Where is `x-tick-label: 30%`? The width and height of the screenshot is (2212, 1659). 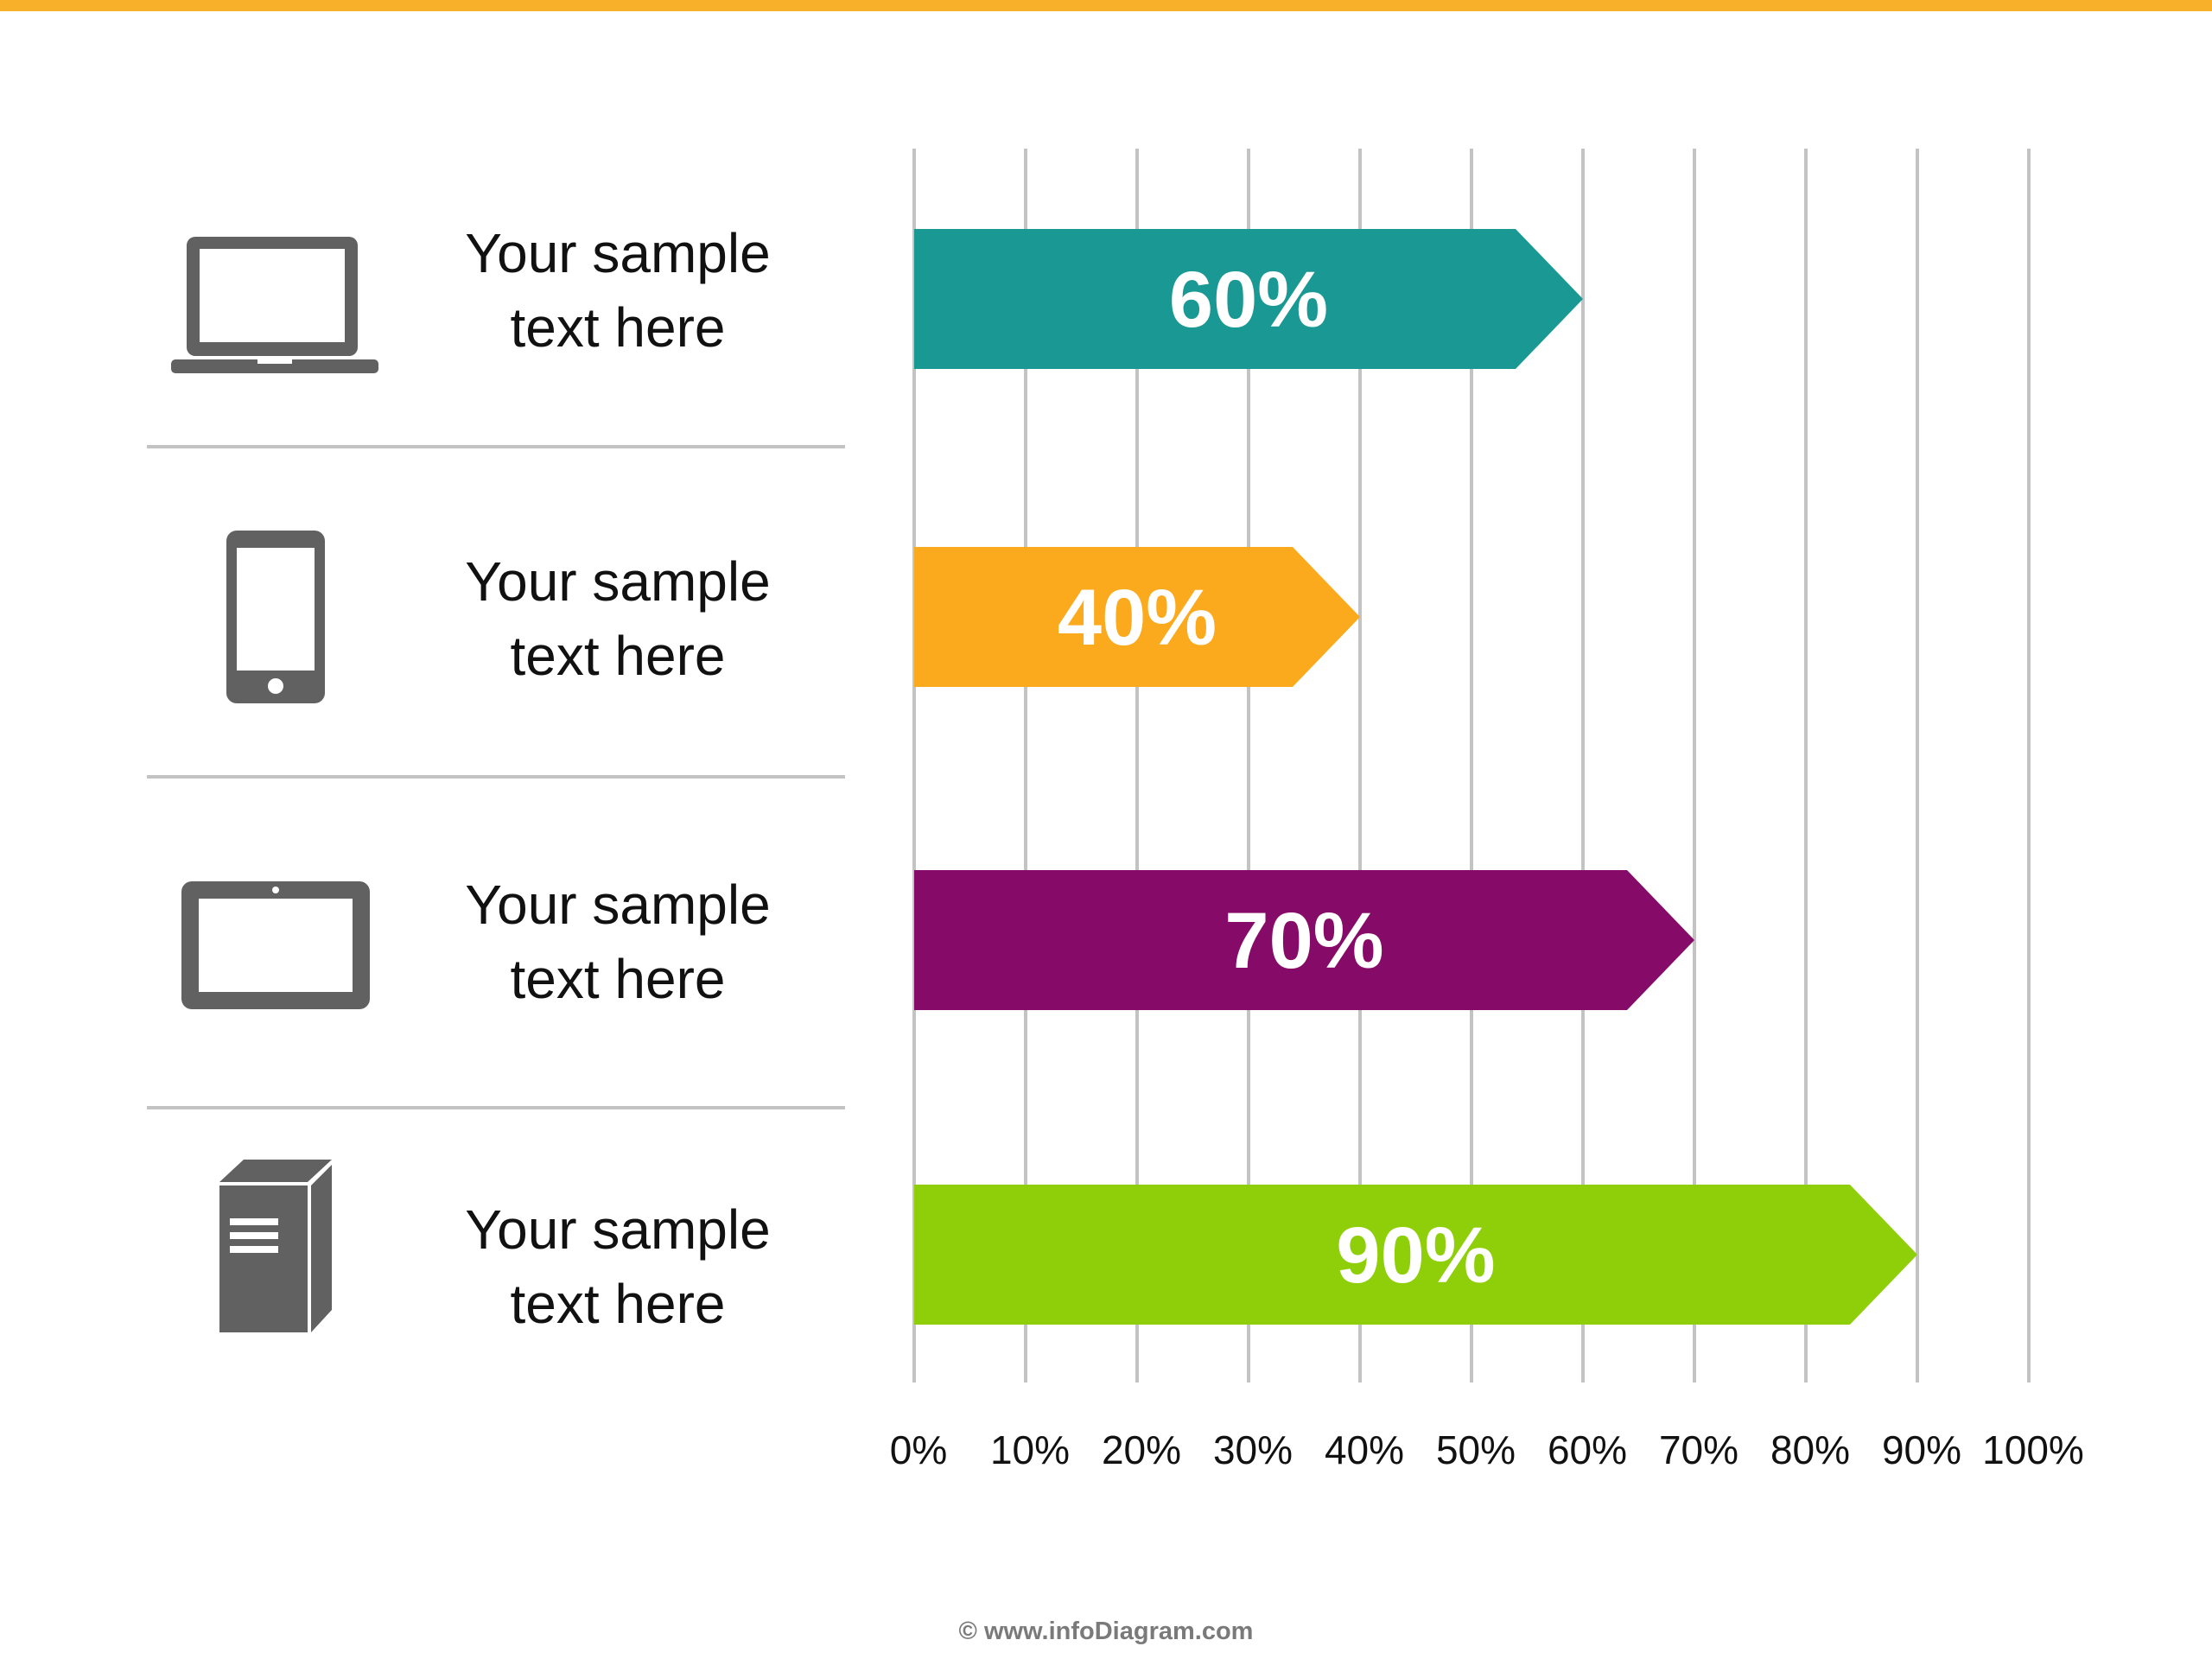 x-tick-label: 30% is located at coordinates (1253, 1449).